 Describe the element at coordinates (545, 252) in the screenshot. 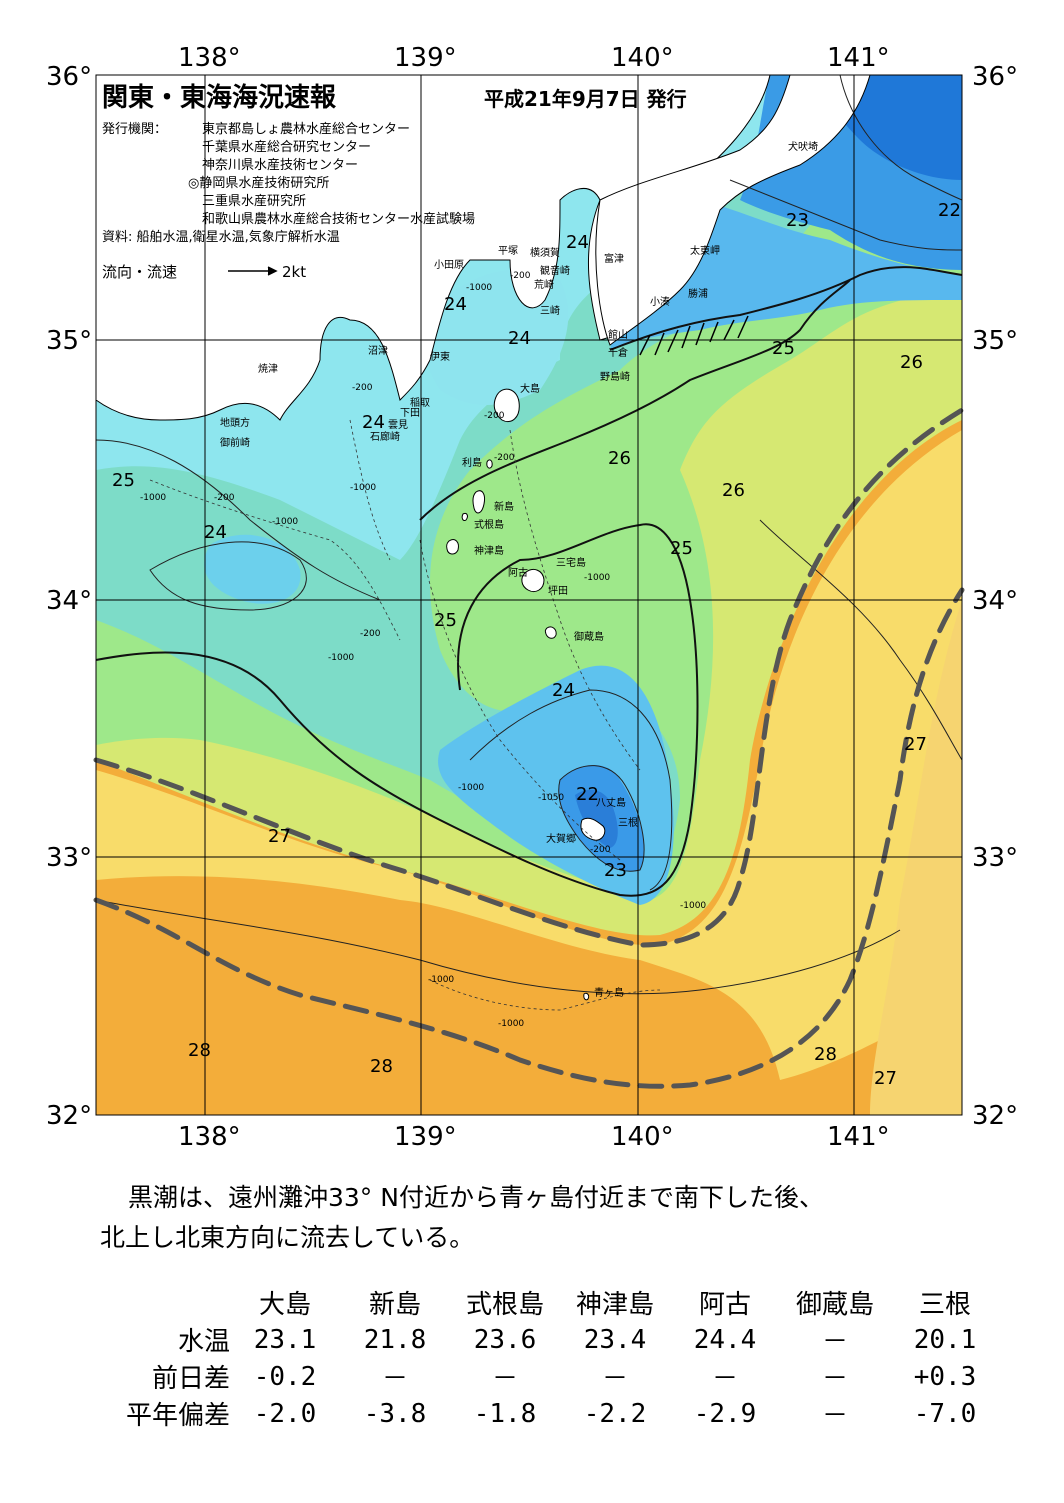

I see `place-label: 横須賀` at that location.